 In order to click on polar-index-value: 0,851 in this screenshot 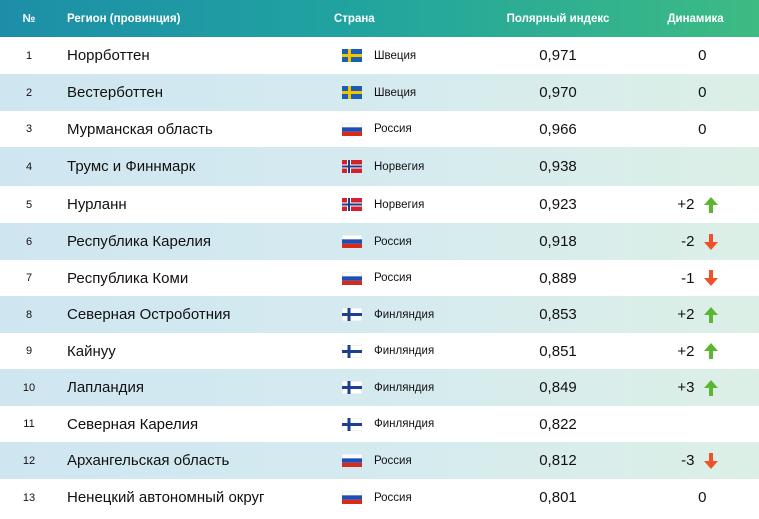, I will do `click(558, 351)`.